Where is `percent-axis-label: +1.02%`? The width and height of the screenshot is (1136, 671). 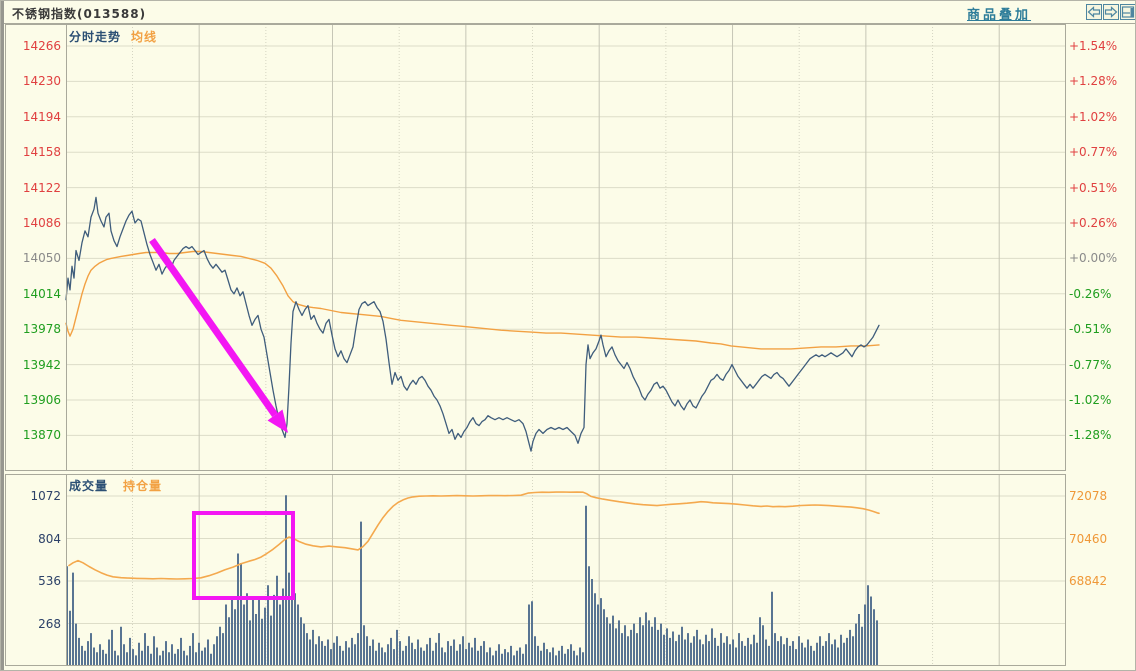 percent-axis-label: +1.02% is located at coordinates (1093, 116).